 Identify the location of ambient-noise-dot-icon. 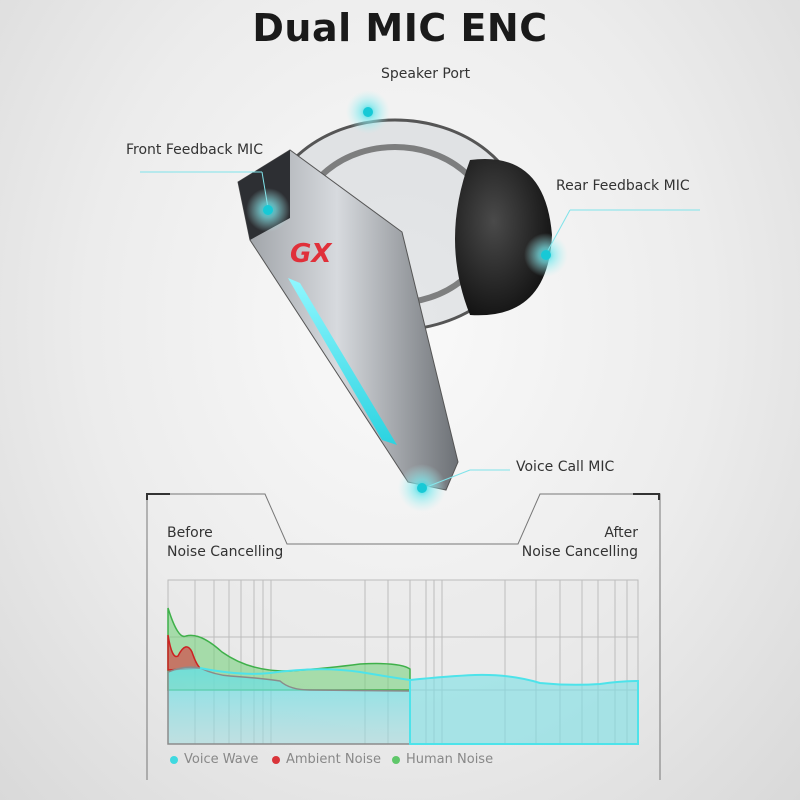
(276, 759).